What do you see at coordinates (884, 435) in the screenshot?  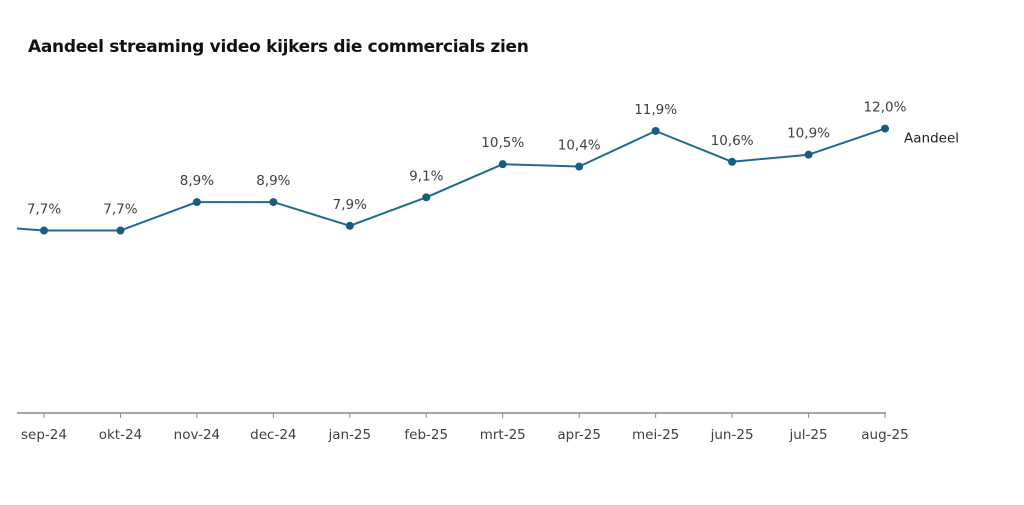 I see `x-tick-label-aug-25: aug-25` at bounding box center [884, 435].